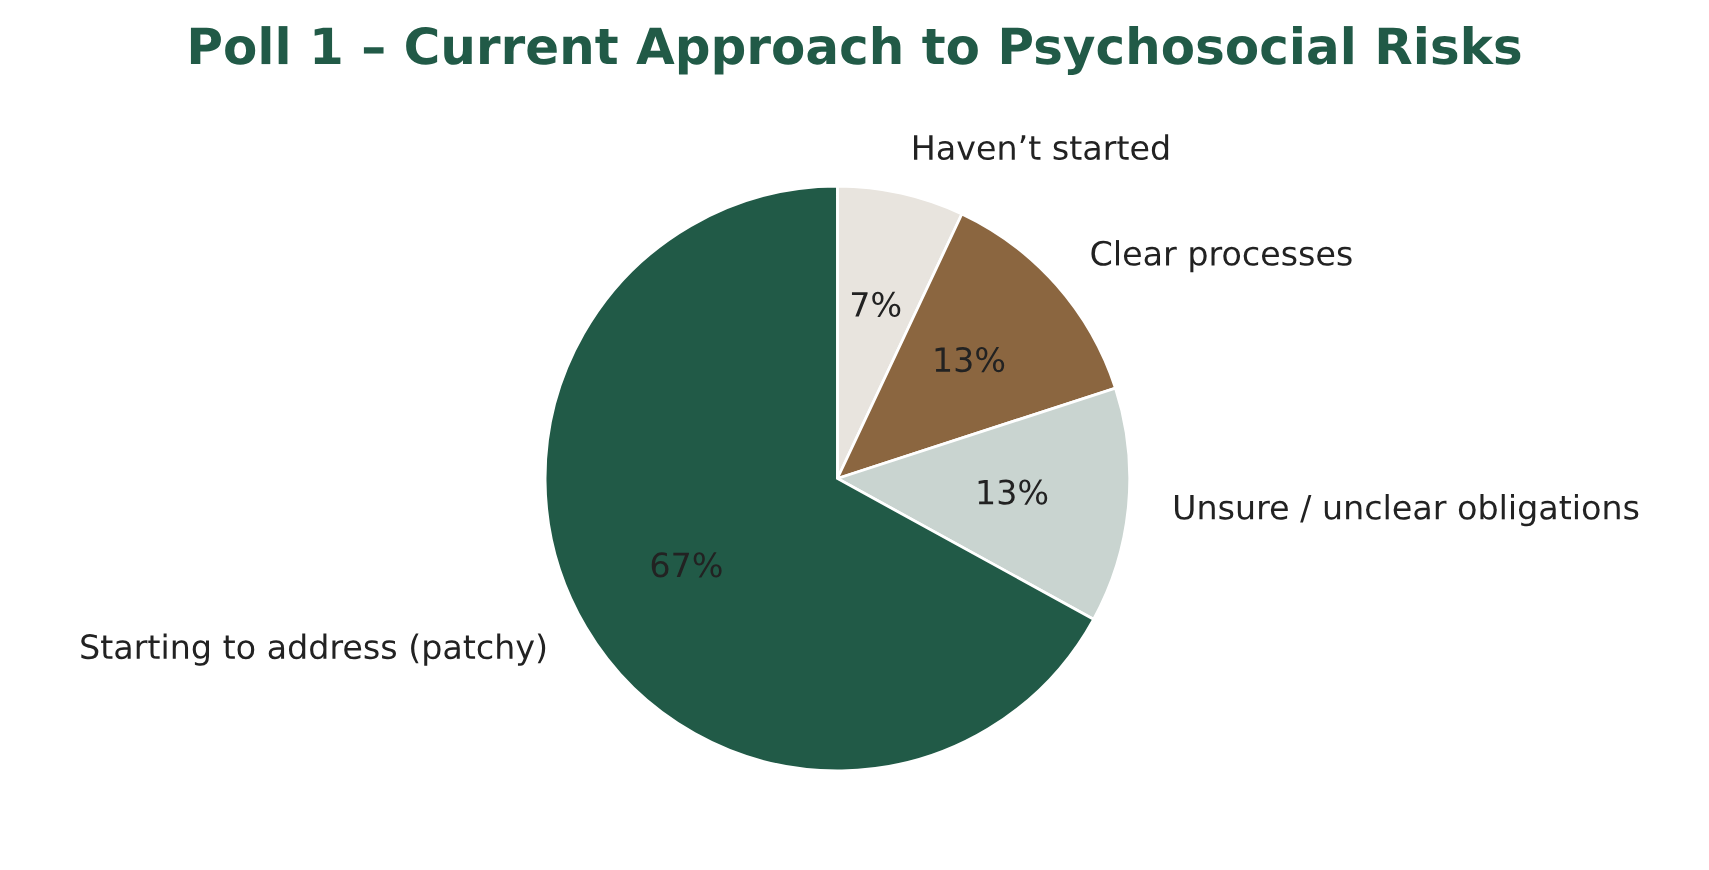 Image resolution: width=1709 pixels, height=870 pixels. What do you see at coordinates (686, 565) in the screenshot?
I see `data-label: 67%` at bounding box center [686, 565].